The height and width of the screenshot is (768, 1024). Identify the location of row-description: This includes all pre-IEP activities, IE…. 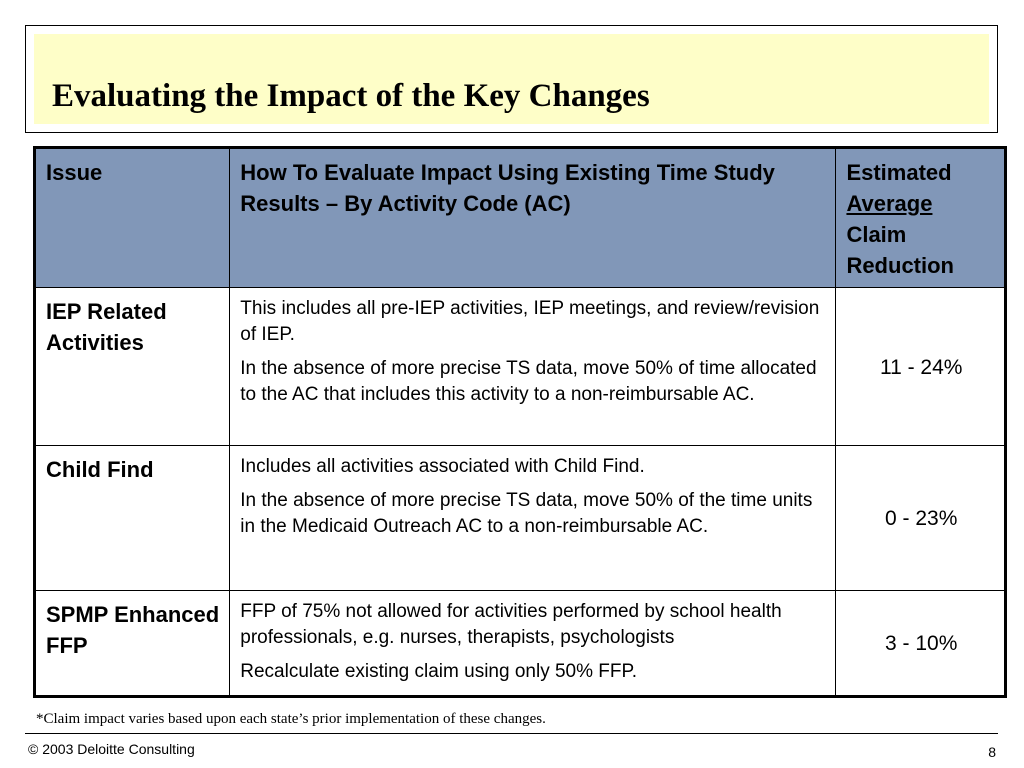
(533, 366).